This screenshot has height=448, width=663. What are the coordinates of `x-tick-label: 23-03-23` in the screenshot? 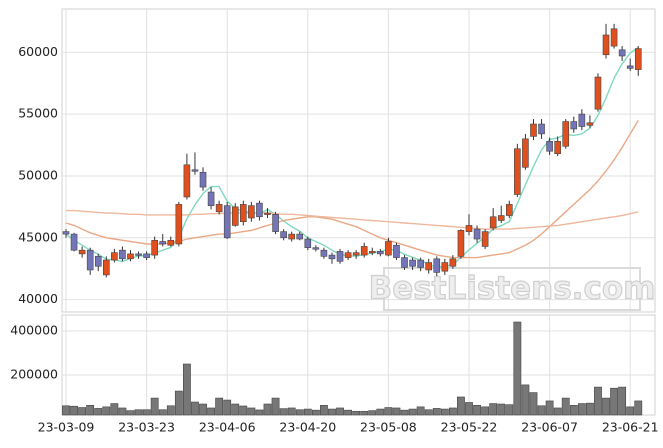 It's located at (146, 427).